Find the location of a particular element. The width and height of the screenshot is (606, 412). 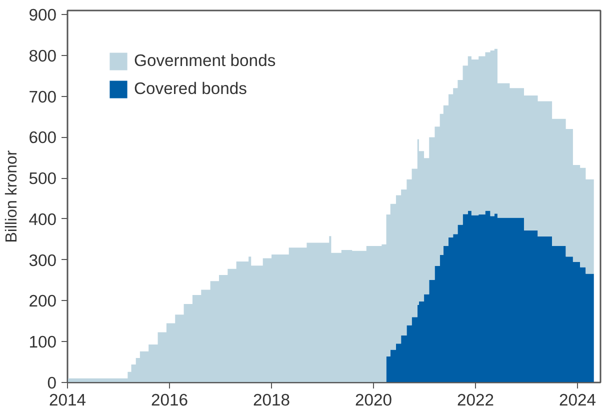

legend-label: Government bonds is located at coordinates (205, 61).